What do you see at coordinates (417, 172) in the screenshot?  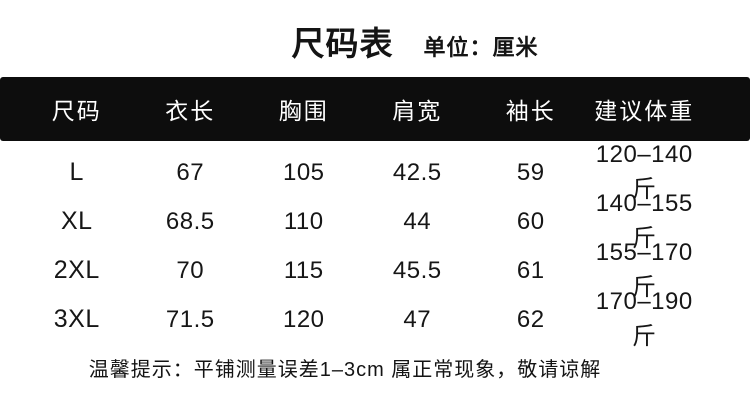 I see `shoulder-width-cell: 42.5` at bounding box center [417, 172].